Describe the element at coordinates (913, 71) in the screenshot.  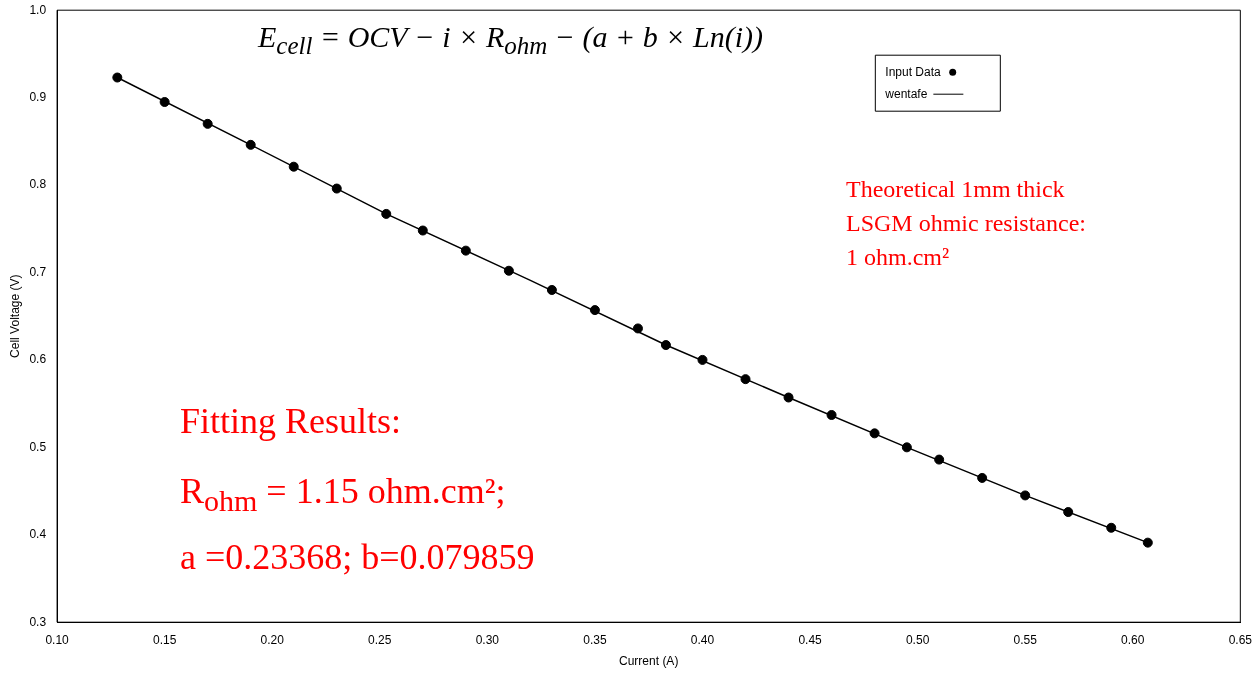
I see `legend-label: Input Data` at that location.